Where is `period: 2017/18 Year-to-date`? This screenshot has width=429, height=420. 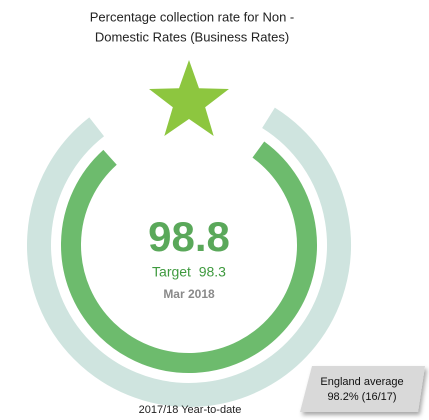
period: 2017/18 Year-to-date is located at coordinates (190, 410).